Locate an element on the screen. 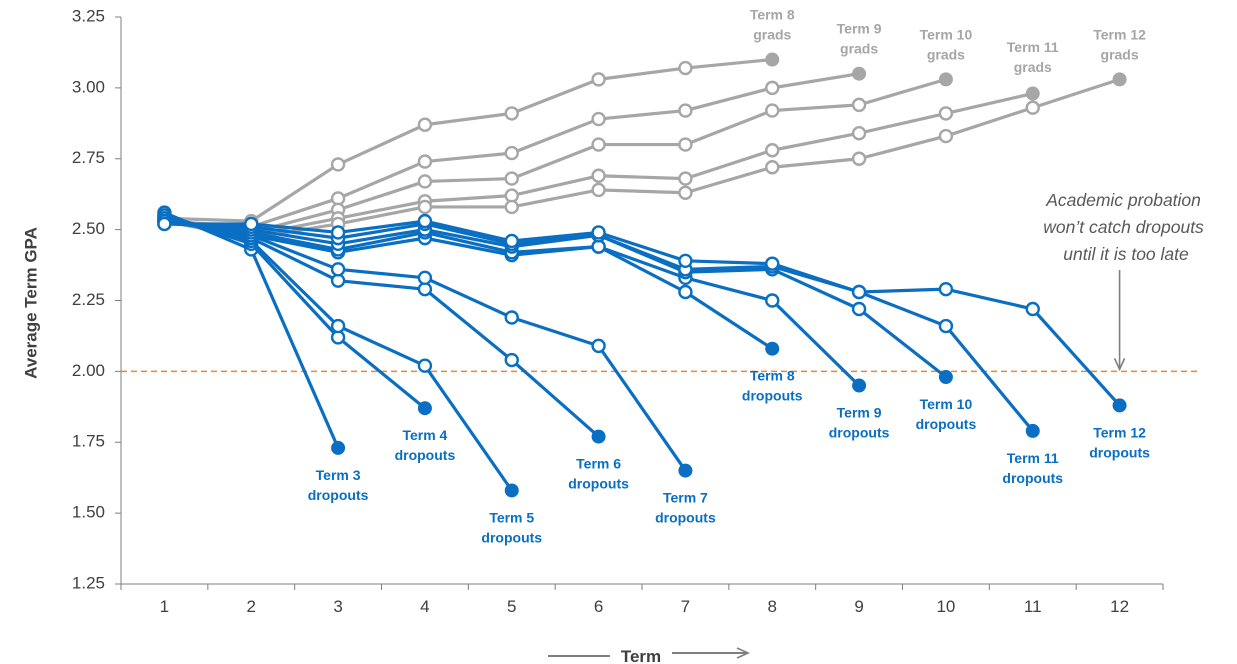 The image size is (1237, 664). x-tick-label: 6 is located at coordinates (598, 606).